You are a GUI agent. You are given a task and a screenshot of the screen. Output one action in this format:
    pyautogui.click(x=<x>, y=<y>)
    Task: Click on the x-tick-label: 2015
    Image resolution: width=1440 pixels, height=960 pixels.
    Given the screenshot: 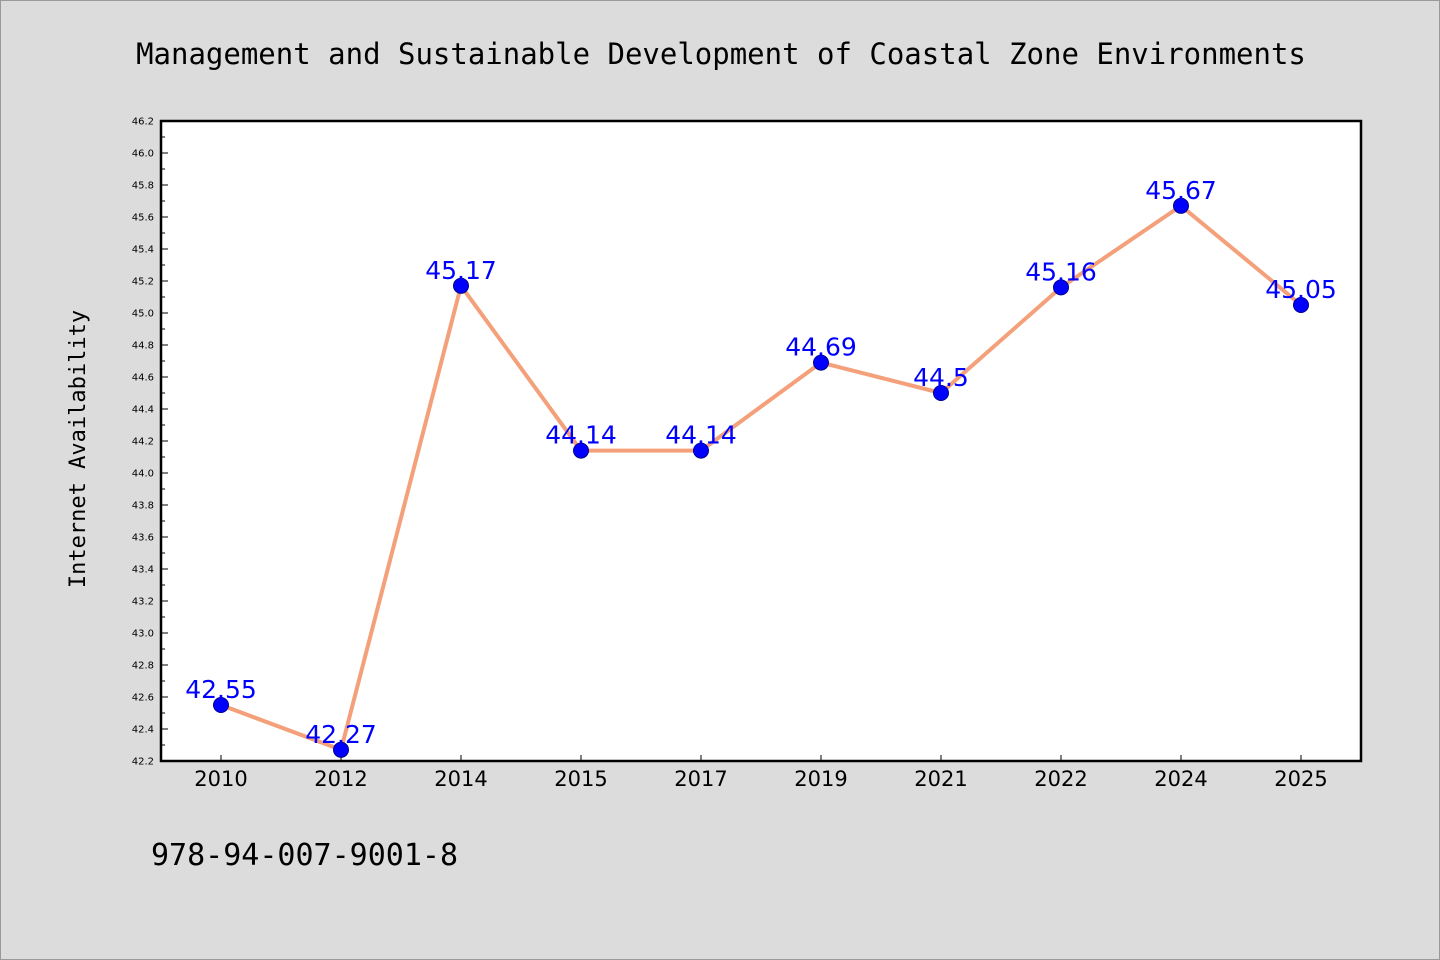 What is the action you would take?
    pyautogui.click(x=580, y=779)
    